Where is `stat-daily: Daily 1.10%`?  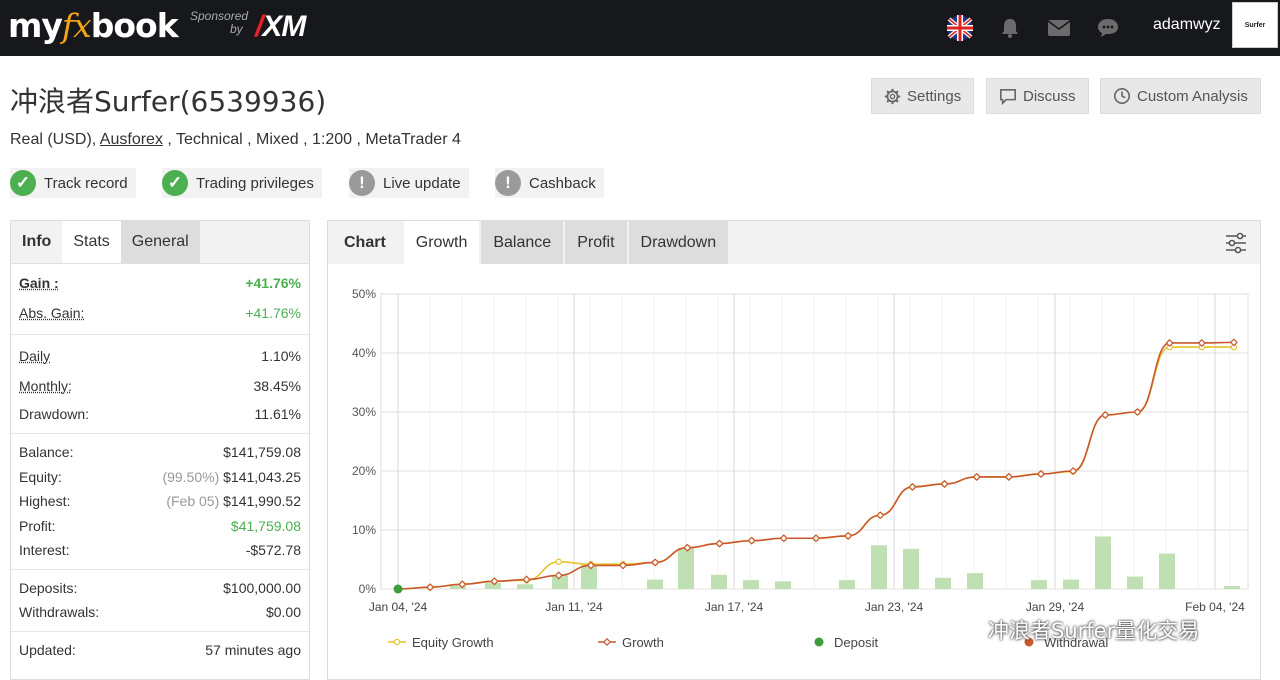 stat-daily: Daily 1.10% is located at coordinates (160, 356).